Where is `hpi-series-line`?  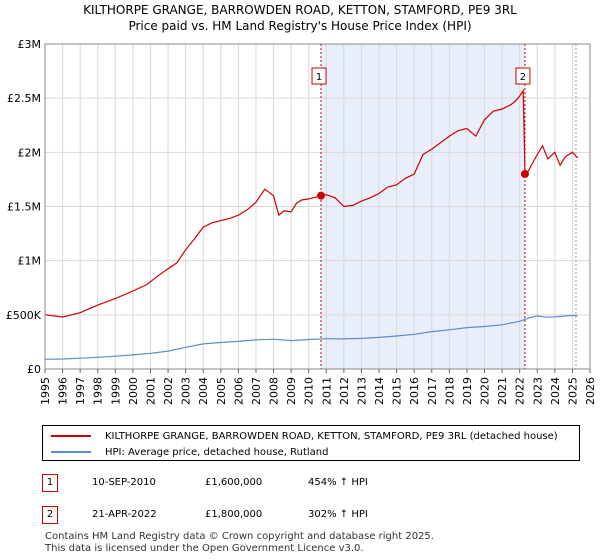 hpi-series-line is located at coordinates (311, 337).